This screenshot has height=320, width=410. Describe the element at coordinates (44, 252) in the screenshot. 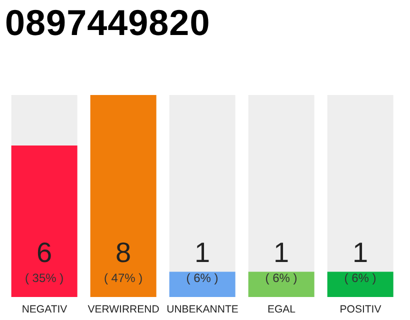

I see `data-label: 6` at that location.